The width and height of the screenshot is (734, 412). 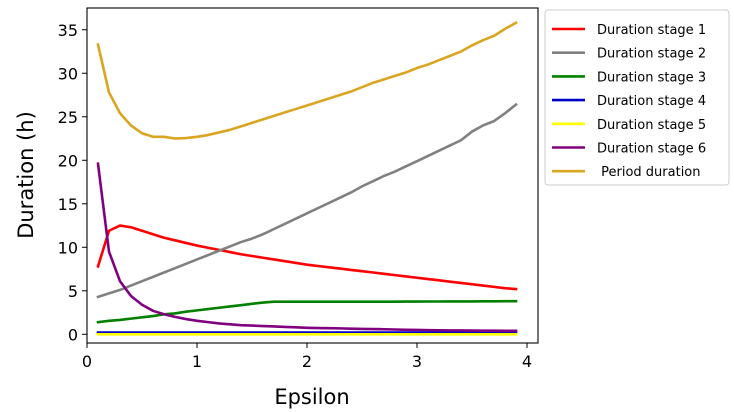 I want to click on x-tick-label: 3, so click(x=417, y=361).